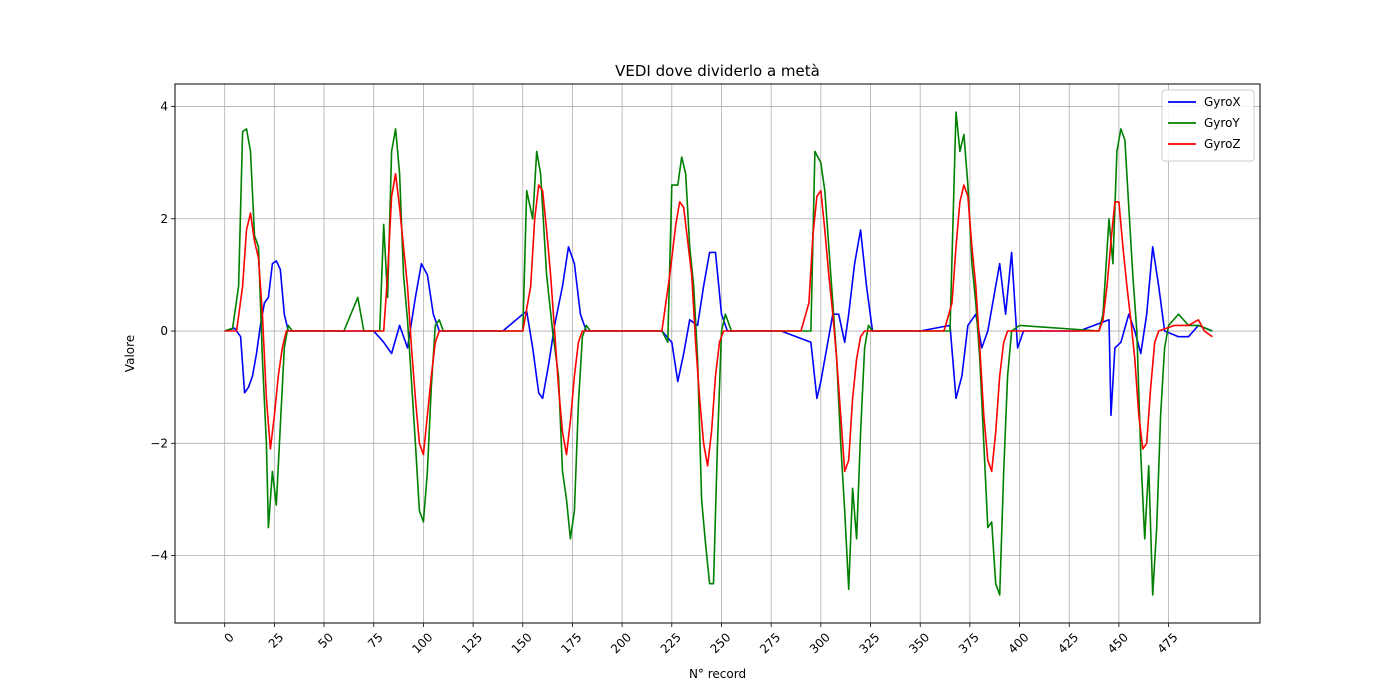 The image size is (1400, 700). What do you see at coordinates (130, 353) in the screenshot?
I see `y-axis-label: Valore` at bounding box center [130, 353].